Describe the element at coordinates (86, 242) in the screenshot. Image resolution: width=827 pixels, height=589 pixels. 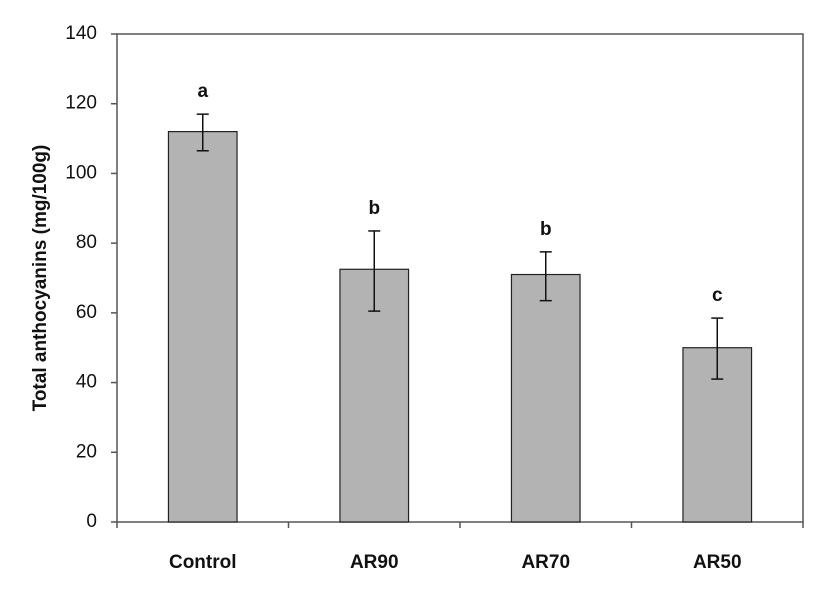
I see `y-tick-label: 80` at that location.